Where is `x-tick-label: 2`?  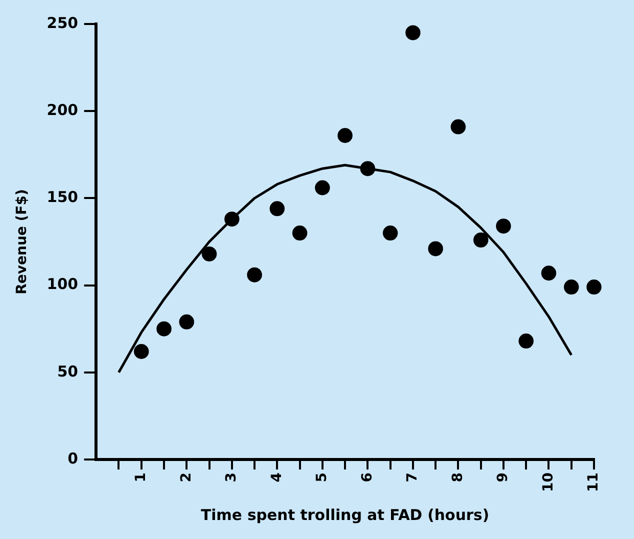 x-tick-label: 2 is located at coordinates (186, 477).